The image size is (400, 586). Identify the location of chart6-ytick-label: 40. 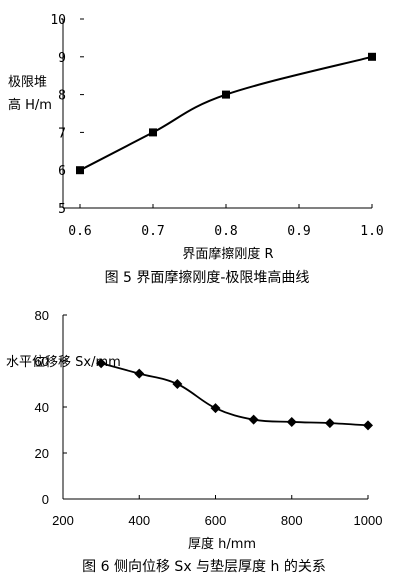
(42, 407).